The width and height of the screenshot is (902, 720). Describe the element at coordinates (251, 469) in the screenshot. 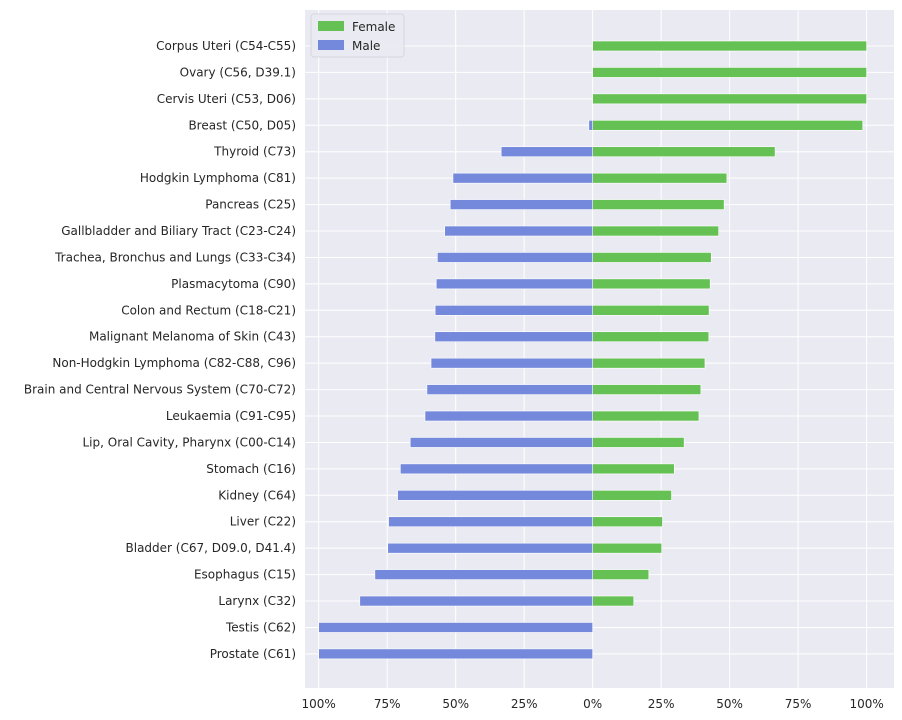

I see `y-tick-label: Stomach (C16)` at that location.